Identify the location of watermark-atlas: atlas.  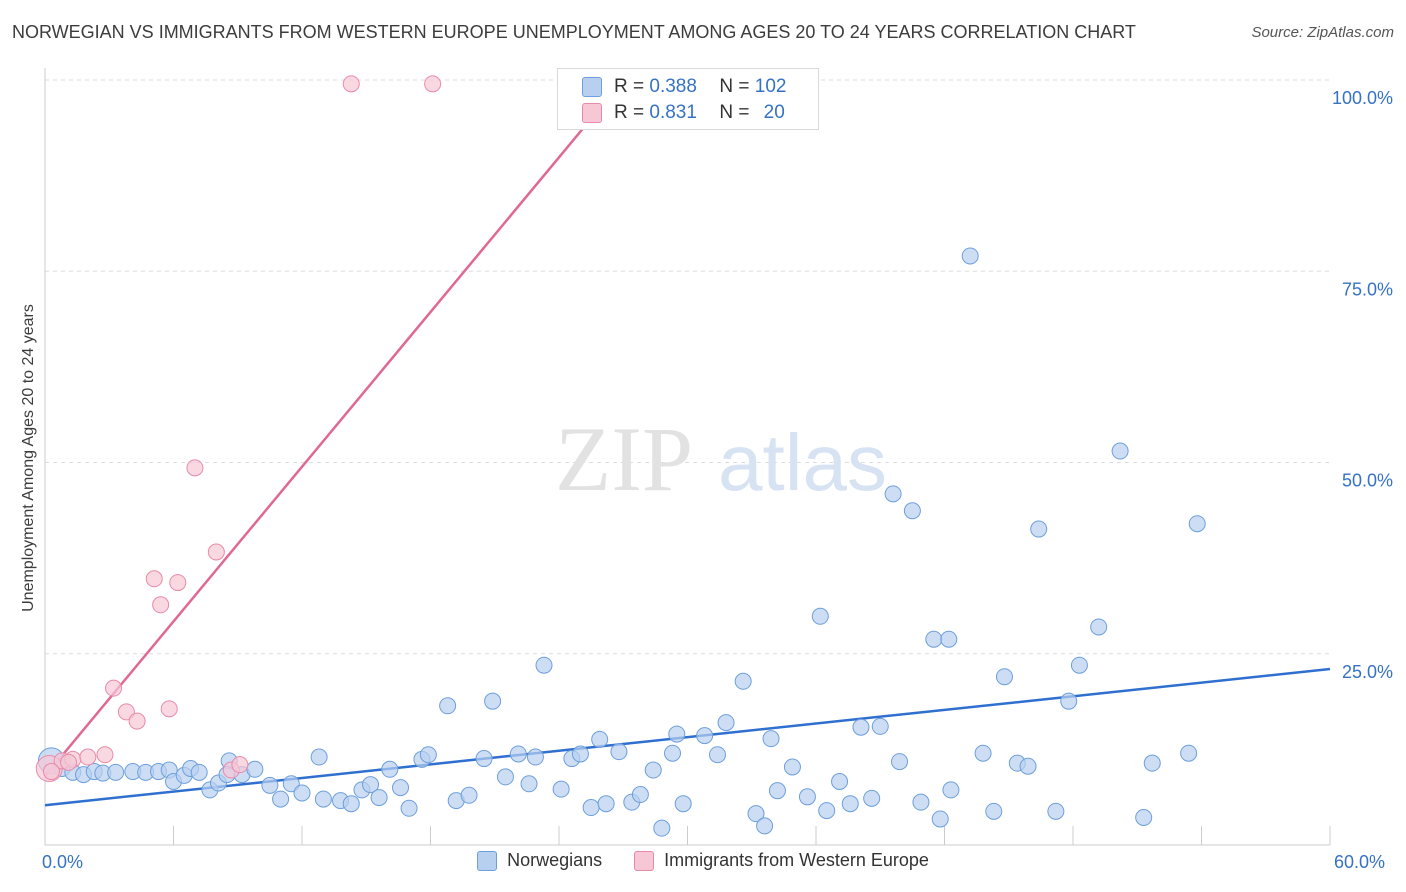
(802, 462).